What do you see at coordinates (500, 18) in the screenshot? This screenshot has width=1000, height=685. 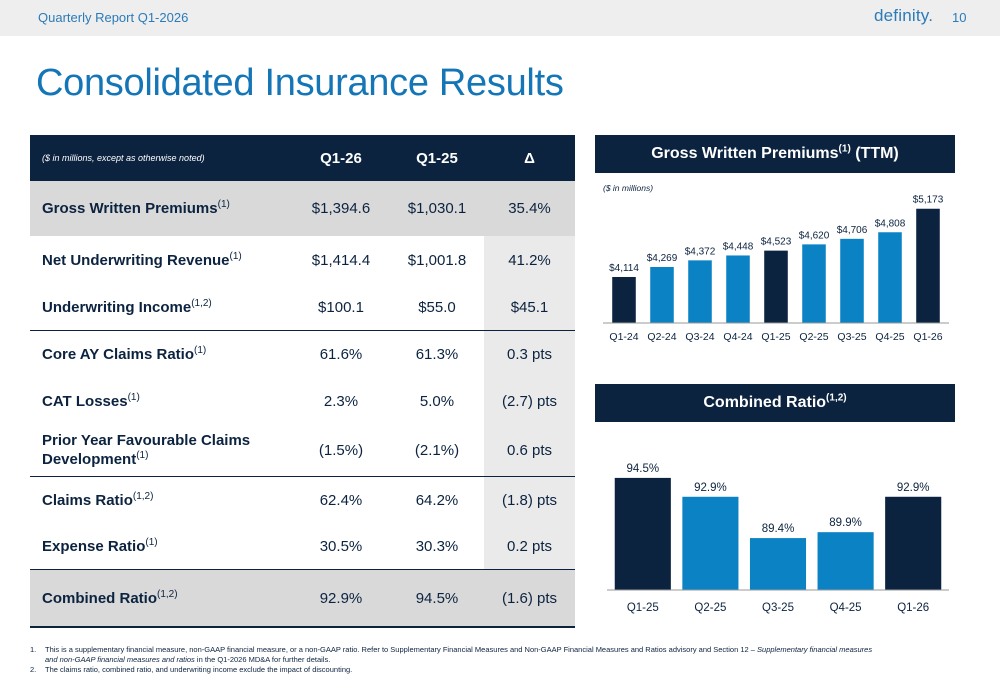 I see `top-bar: Quarterly Report Q1-2026 definity. 10` at bounding box center [500, 18].